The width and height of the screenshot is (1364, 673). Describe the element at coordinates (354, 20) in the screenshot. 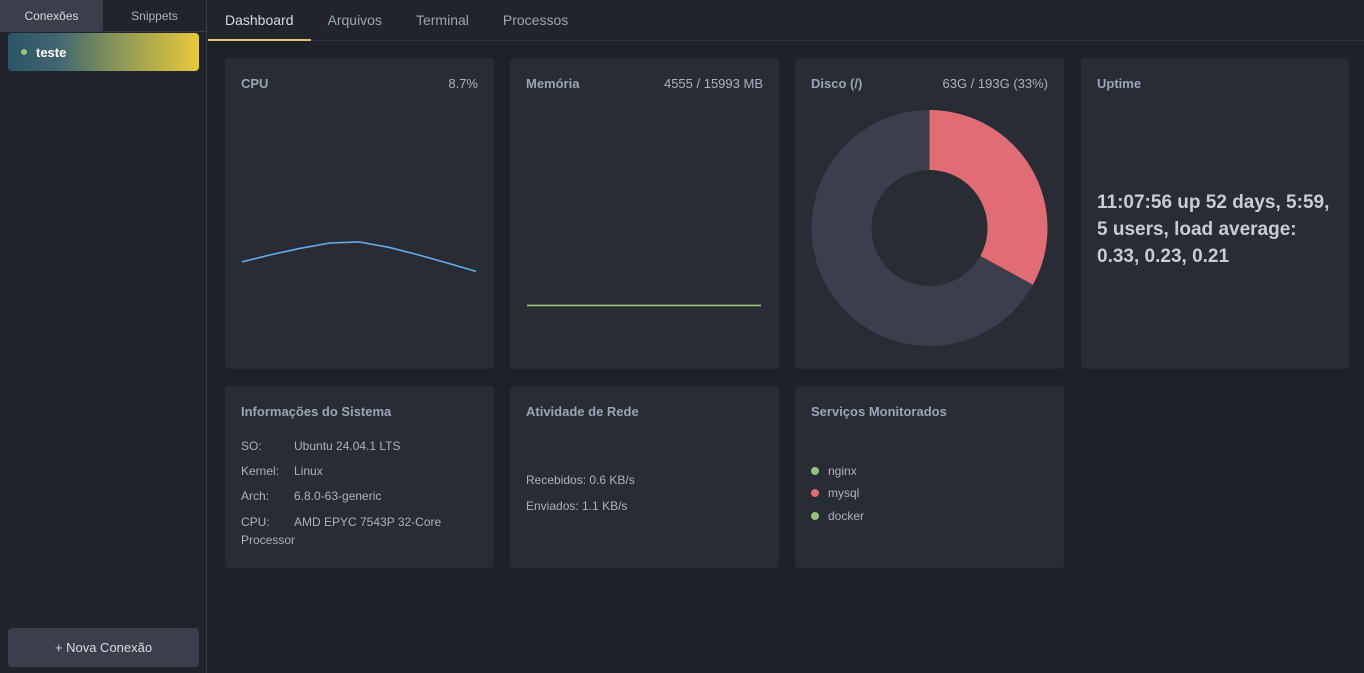

I see `tab-arquivos: Arquivos` at that location.